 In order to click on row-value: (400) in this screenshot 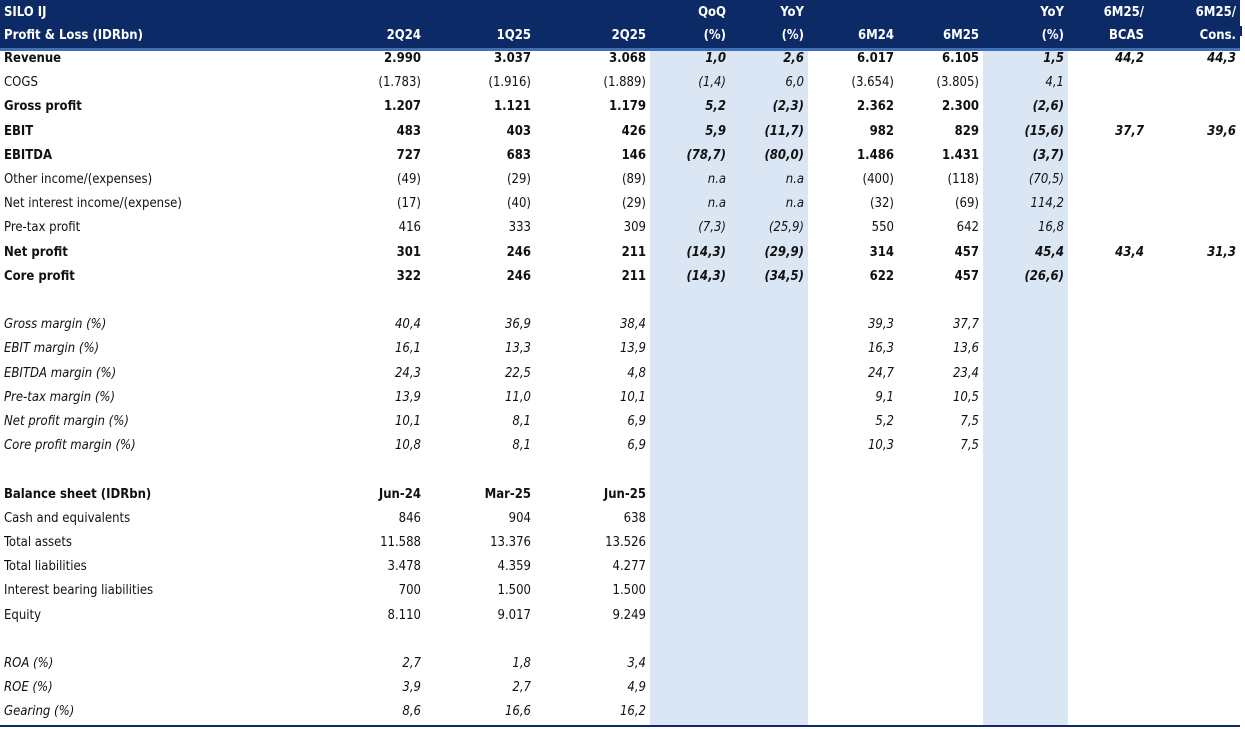, I will do `click(878, 180)`.